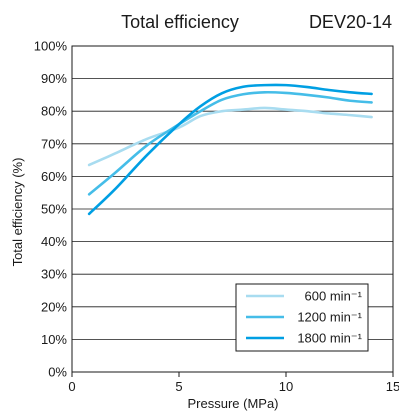 Image resolution: width=399 pixels, height=412 pixels. Describe the element at coordinates (54, 209) in the screenshot. I see `y-tick-label: 50%` at that location.